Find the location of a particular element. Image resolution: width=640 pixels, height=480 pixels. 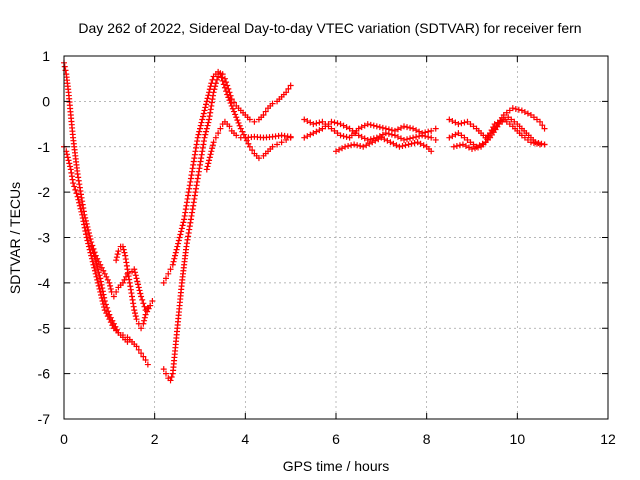

series-track-b is located at coordinates (106, 255).